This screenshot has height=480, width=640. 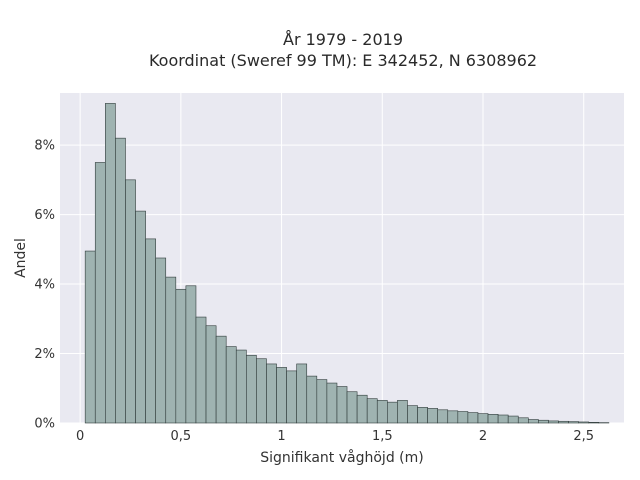 I want to click on x-tick-label: 1, so click(x=281, y=436).